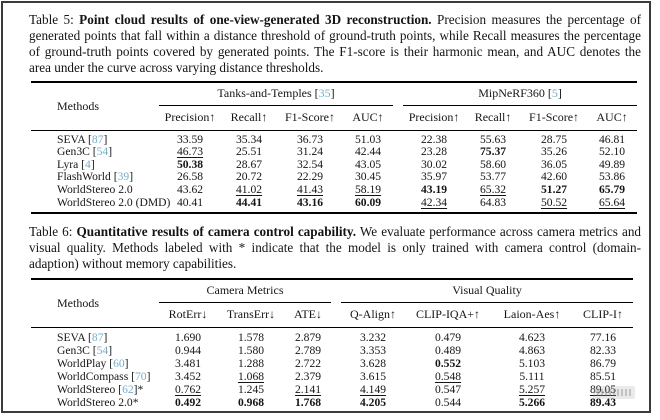  I want to click on metric-value: 30.02, so click(434, 164).